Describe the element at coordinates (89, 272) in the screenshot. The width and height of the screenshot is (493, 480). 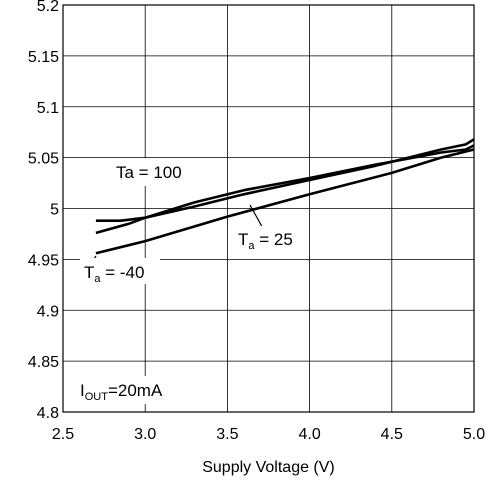
I see `ta40-label-t: T` at that location.